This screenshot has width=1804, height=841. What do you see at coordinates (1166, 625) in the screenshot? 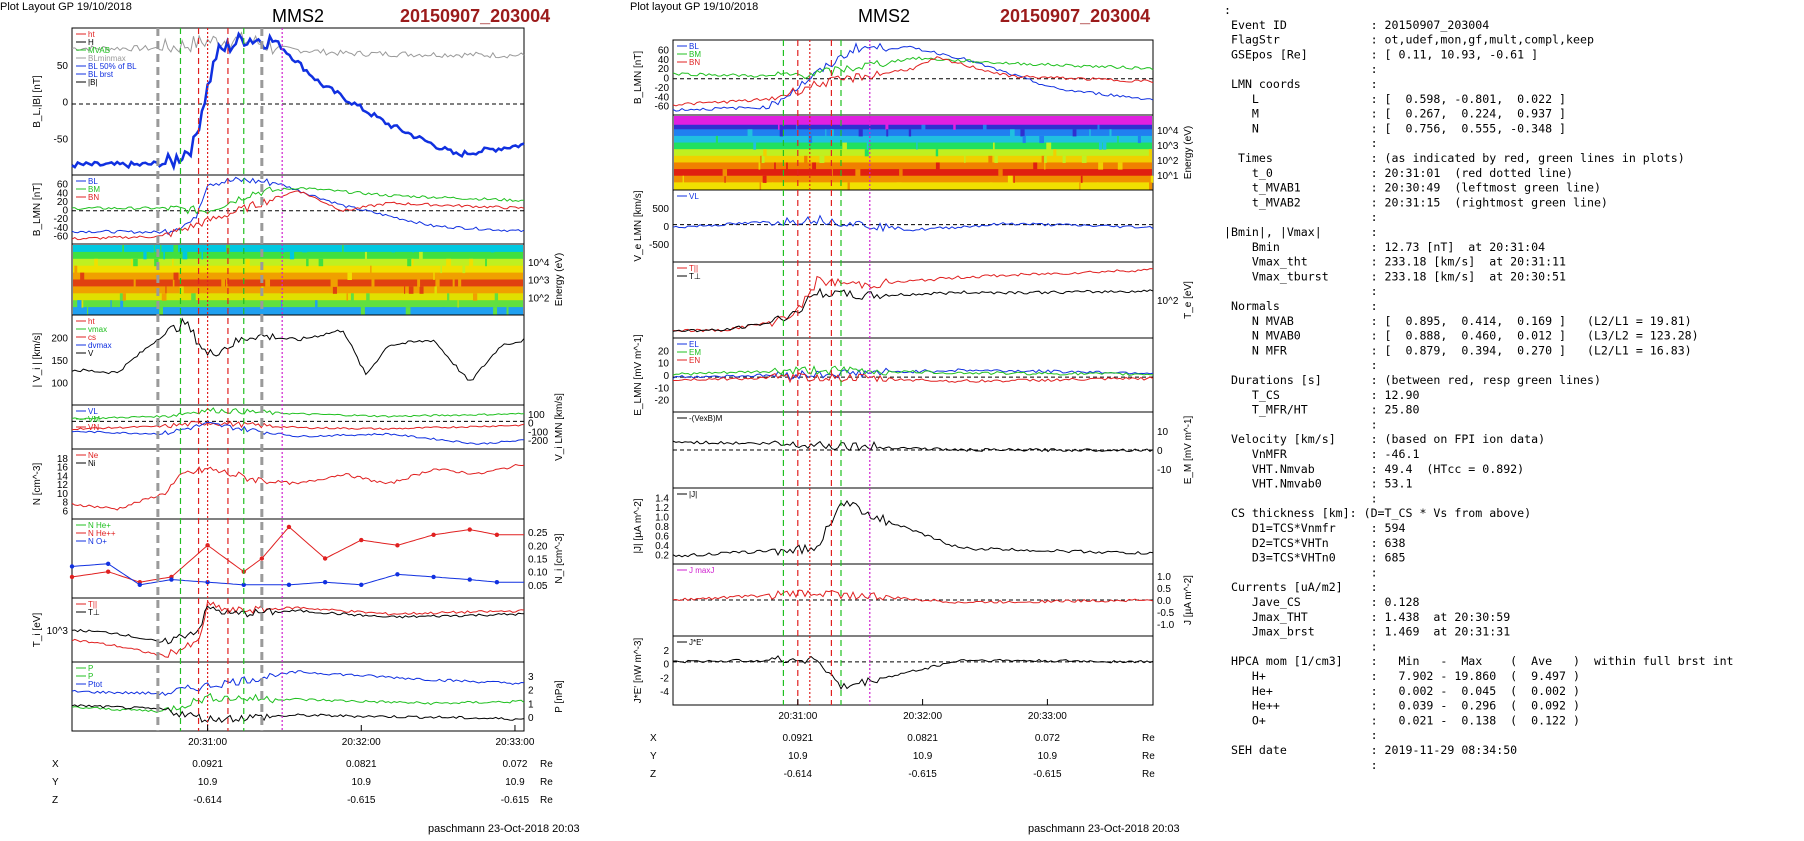
I see `y-tick-label: -1.0` at bounding box center [1166, 625].